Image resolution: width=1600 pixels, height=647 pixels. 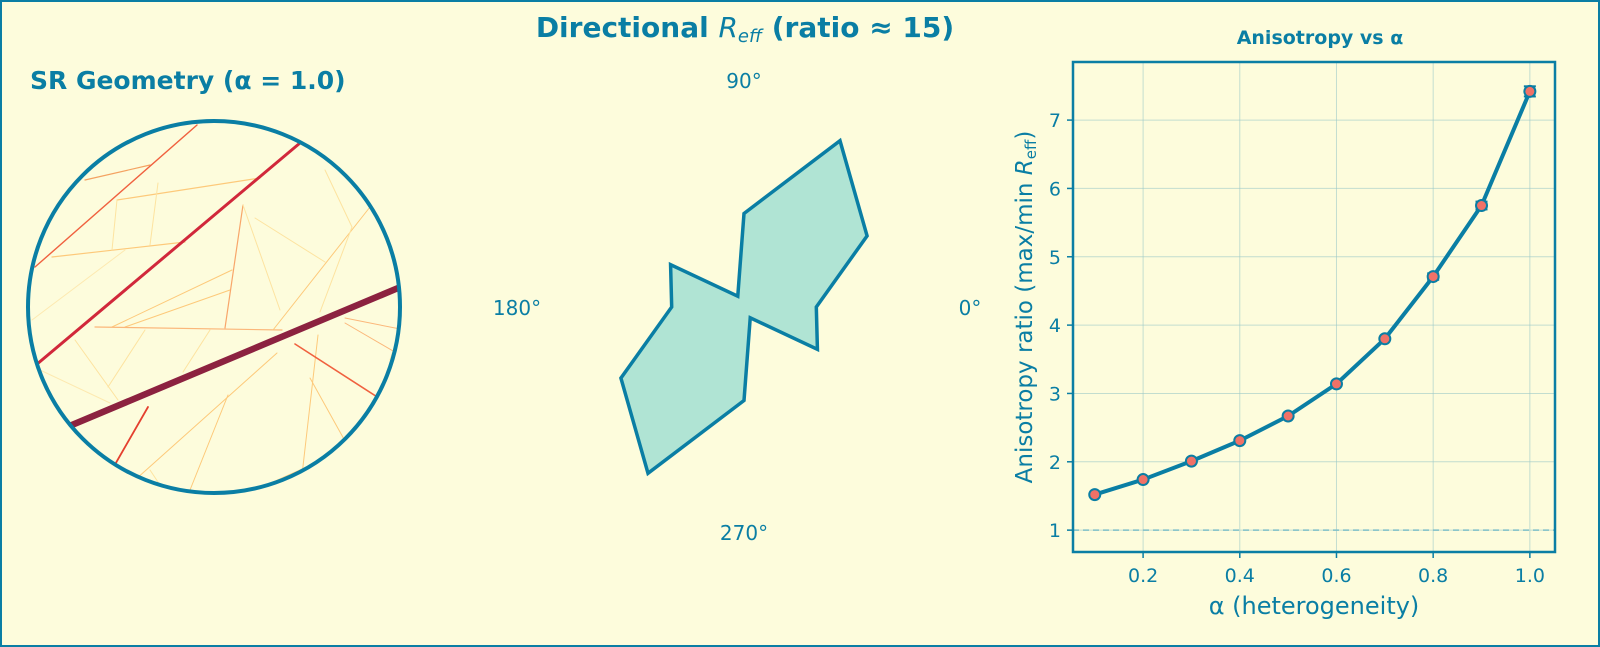 What do you see at coordinates (1143, 576) in the screenshot?
I see `x-tick-label: 0.2` at bounding box center [1143, 576].